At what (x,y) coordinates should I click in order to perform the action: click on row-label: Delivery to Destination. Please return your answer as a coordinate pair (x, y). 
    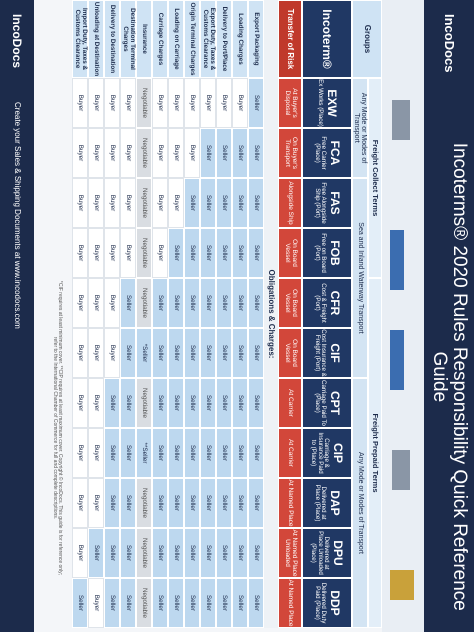
    Looking at the image, I should click on (112, 39).